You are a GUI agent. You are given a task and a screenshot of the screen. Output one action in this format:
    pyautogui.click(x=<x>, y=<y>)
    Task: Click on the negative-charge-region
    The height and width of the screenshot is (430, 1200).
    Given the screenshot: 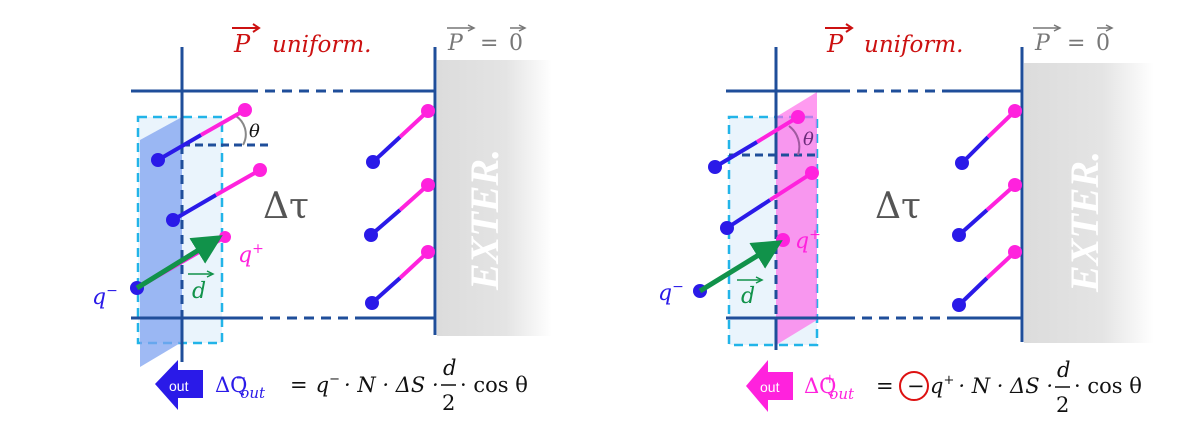 What is the action you would take?
    pyautogui.click(x=161, y=242)
    